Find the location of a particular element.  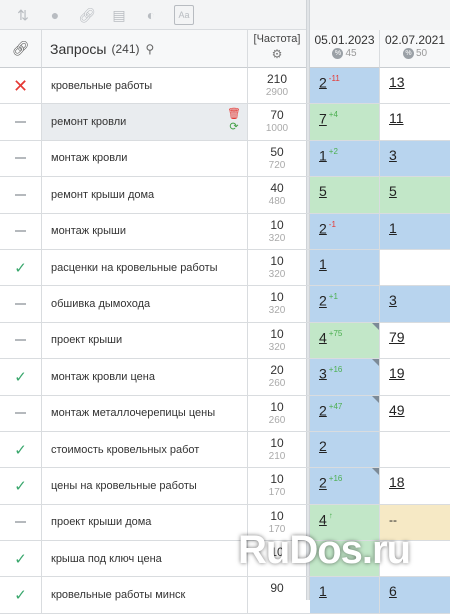

query-cell: монтаж крыши is located at coordinates (145, 231).